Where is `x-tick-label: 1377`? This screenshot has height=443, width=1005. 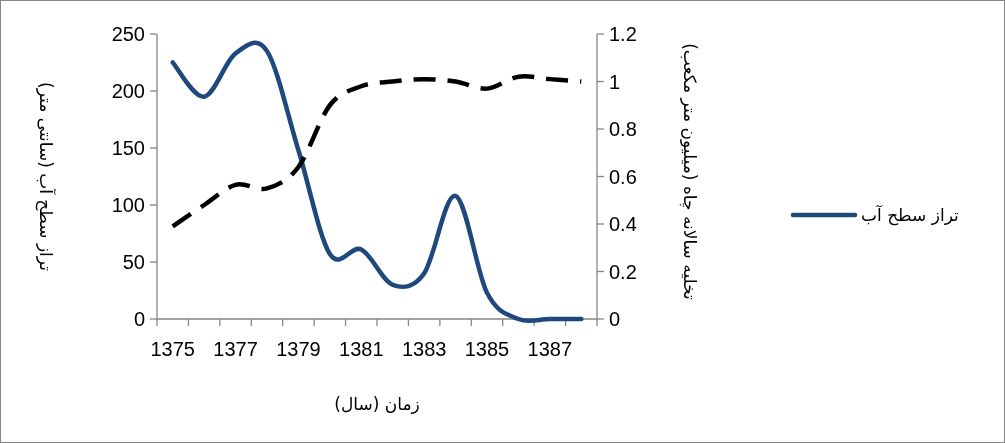 x-tick-label: 1377 is located at coordinates (235, 349).